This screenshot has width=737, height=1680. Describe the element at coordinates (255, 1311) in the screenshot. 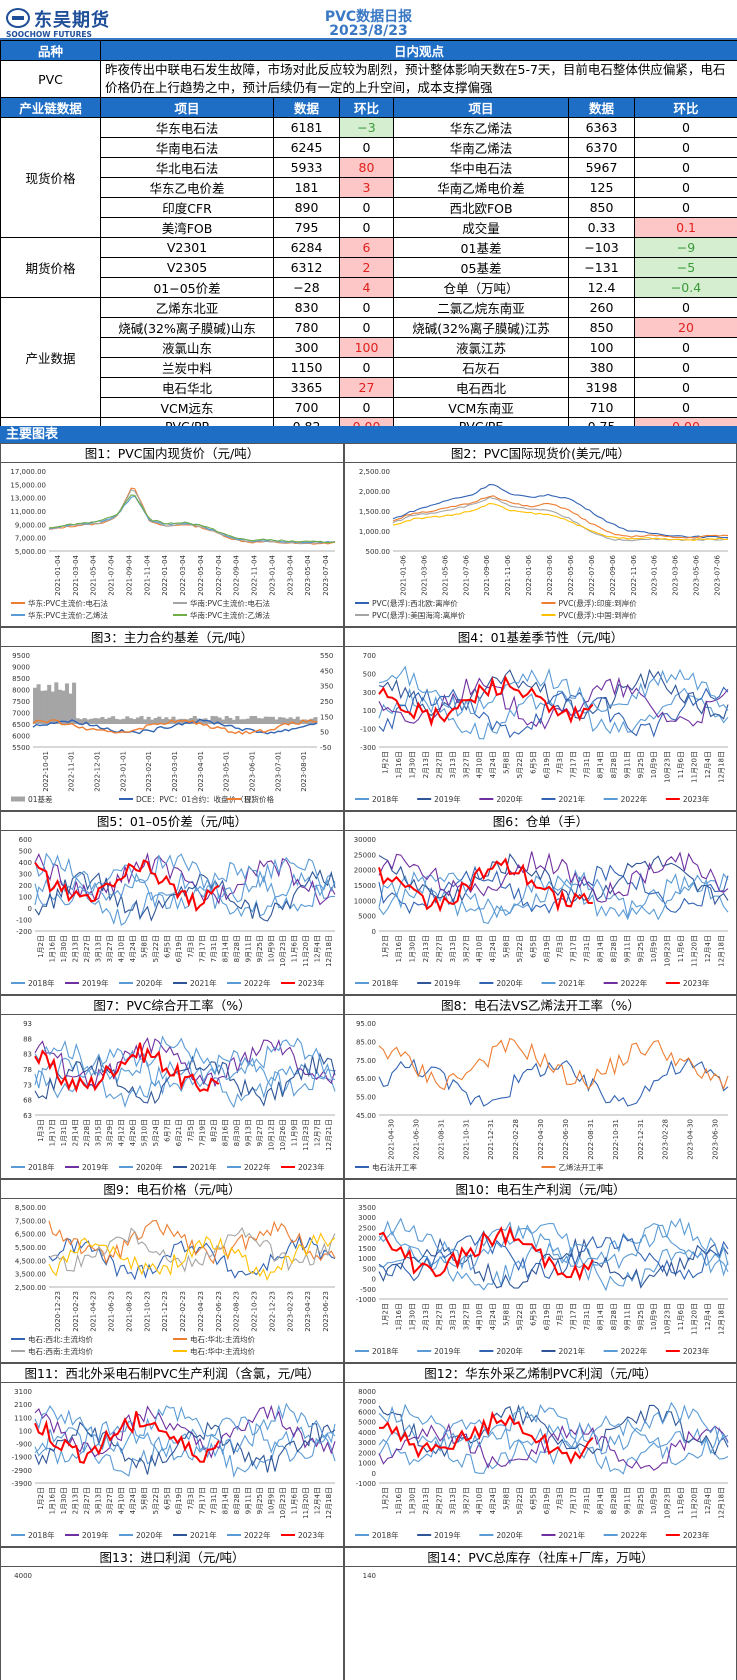

I see `x-tick-label: 2022-10-23` at that location.